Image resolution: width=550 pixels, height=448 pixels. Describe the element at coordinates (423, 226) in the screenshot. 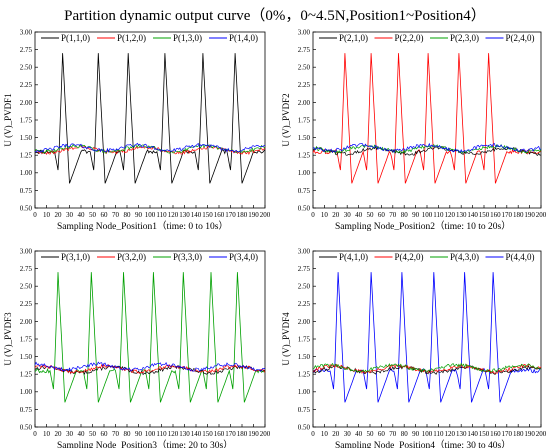

I see `x-axis-label: Sampling Node_Position2（time: 10 to 20s）` at that location.